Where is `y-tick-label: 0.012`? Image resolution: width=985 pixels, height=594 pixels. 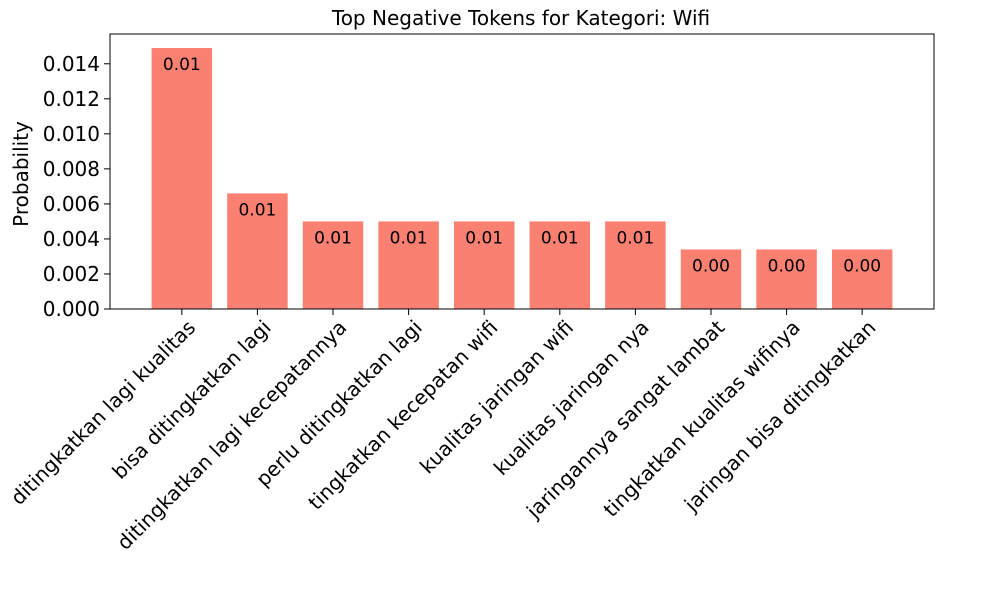 y-tick-label: 0.012 is located at coordinates (71, 99).